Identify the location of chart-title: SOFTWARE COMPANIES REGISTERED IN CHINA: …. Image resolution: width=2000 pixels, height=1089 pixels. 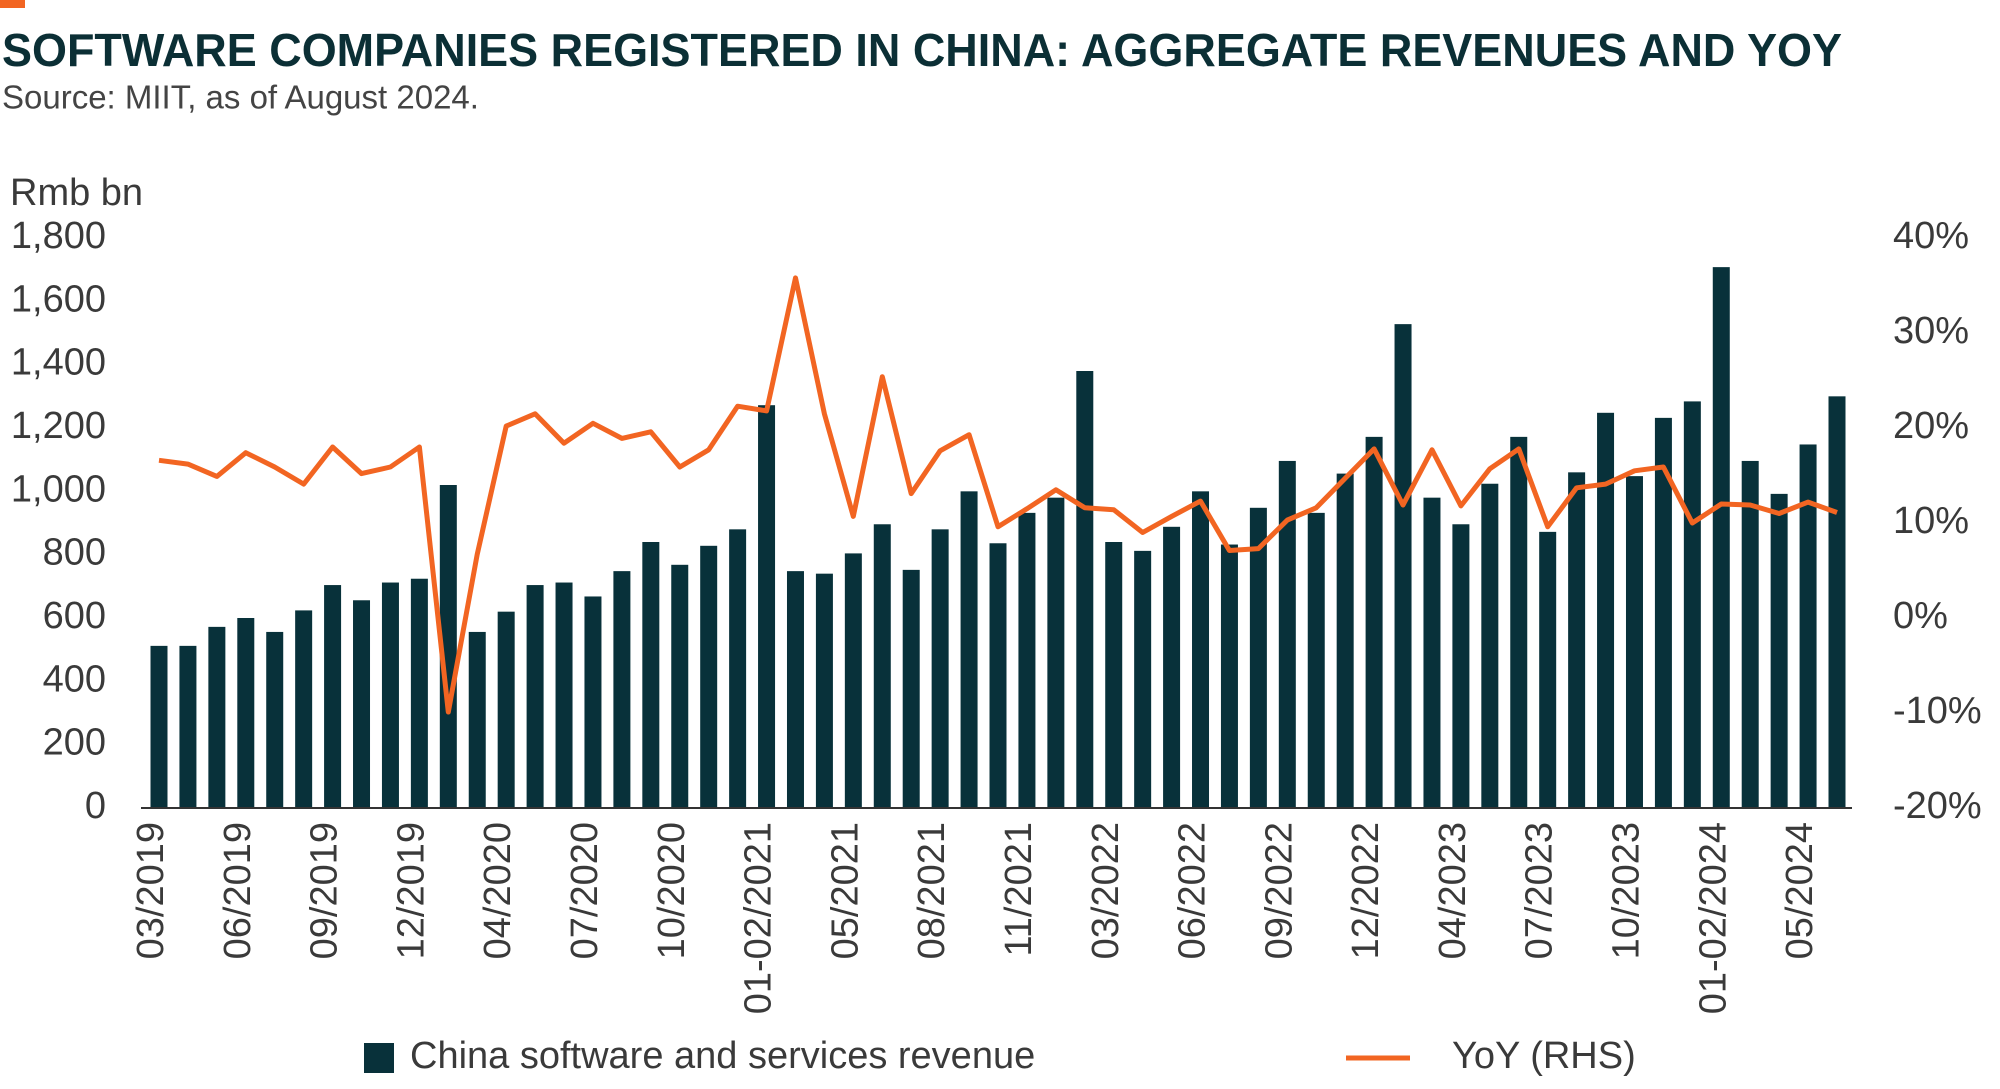
(922, 50).